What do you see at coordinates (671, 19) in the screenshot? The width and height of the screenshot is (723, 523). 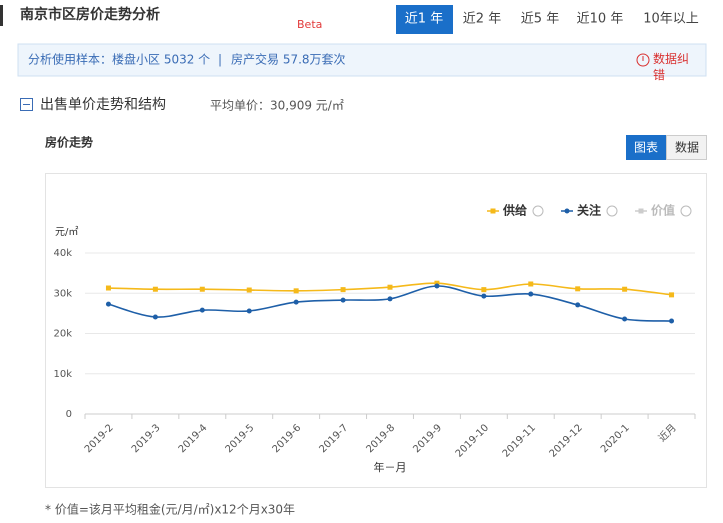 I see `tab: 10年以上` at bounding box center [671, 19].